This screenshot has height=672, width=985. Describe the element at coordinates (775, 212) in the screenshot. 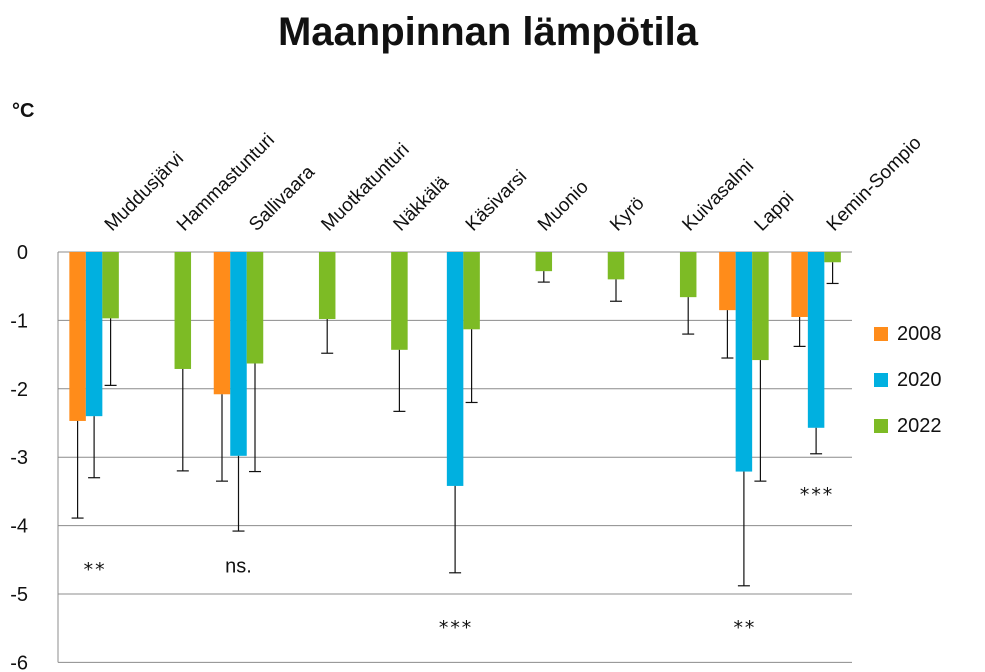

I see `category-label-lappi: Lappi` at that location.